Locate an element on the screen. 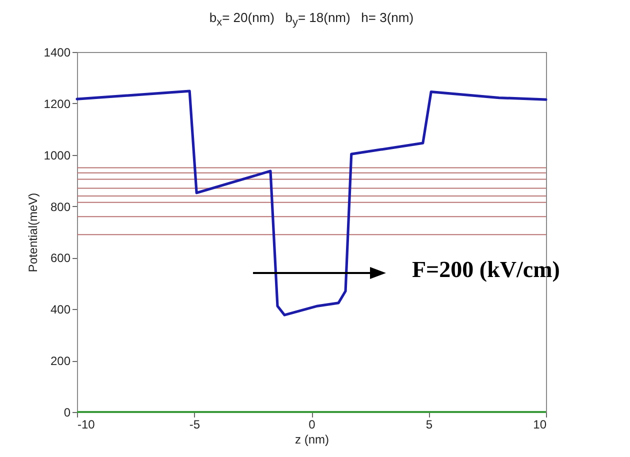 Image resolution: width=630 pixels, height=457 pixels. y-axis-title: Potential(meV) is located at coordinates (33, 232).